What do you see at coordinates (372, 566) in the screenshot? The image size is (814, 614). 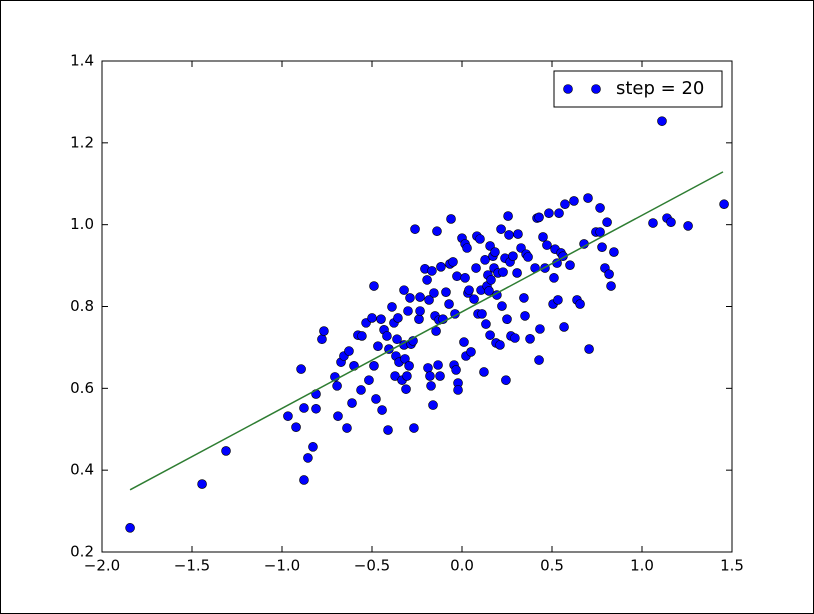 I see `x-tick-label: −0.5` at bounding box center [372, 566].